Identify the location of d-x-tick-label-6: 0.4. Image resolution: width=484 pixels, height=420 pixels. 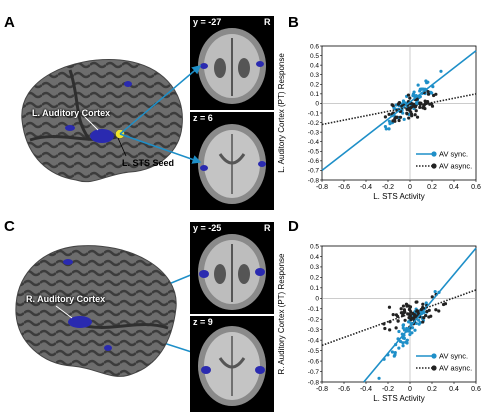
(454, 389).